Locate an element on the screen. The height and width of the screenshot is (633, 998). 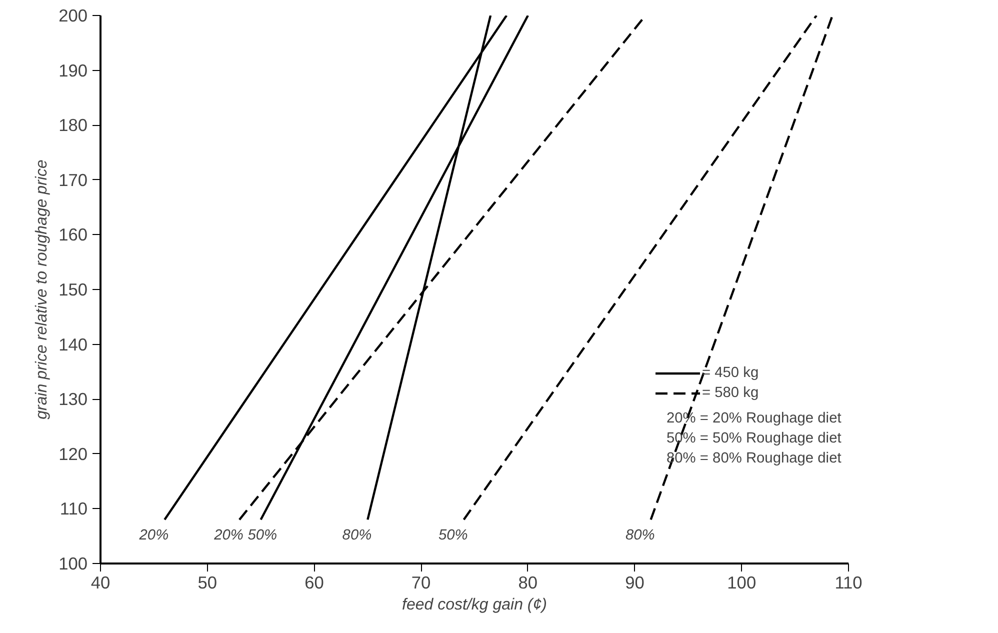
y-axis-title: grain price relative to roughage price is located at coordinates (42, 290).